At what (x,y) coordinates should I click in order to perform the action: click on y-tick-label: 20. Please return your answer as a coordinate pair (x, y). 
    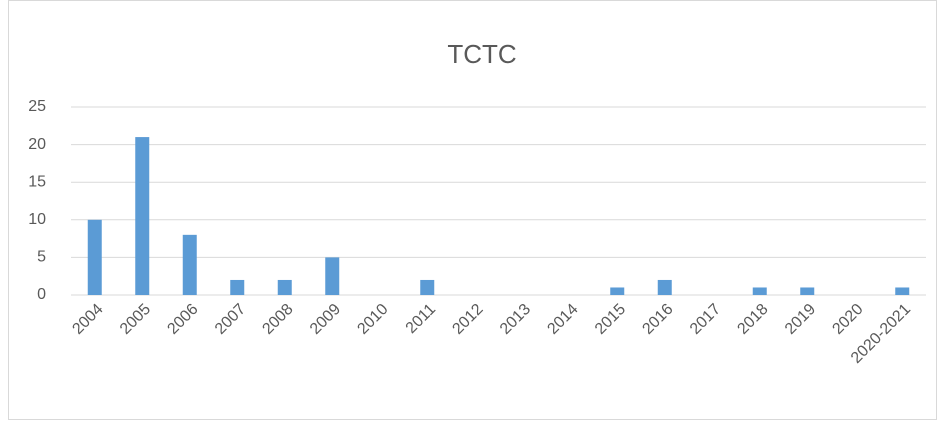
    Looking at the image, I should click on (37, 144).